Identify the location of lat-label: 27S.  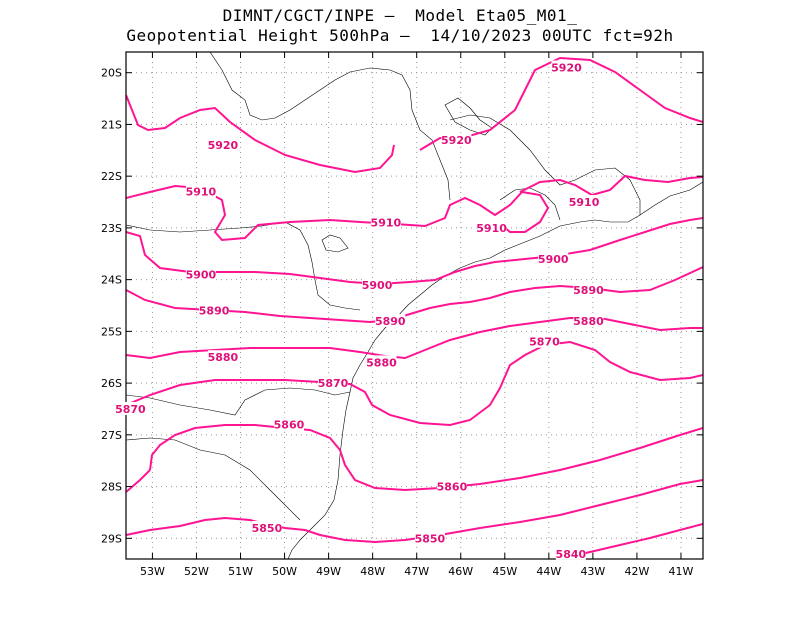
(111, 435).